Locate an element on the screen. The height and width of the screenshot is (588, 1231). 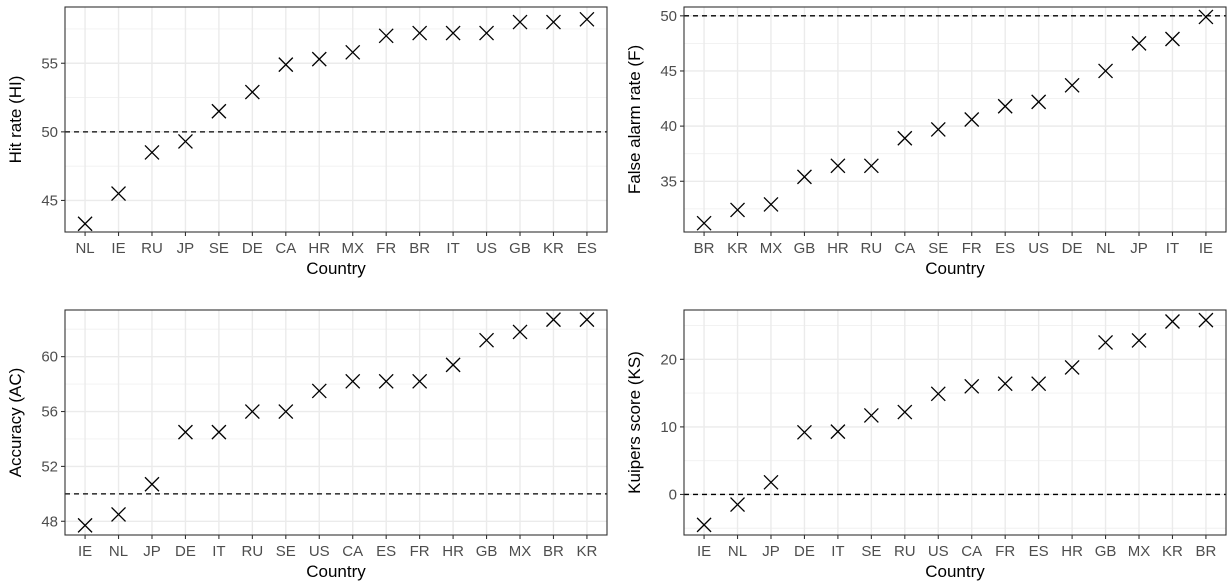
data-point-RU is located at coordinates (252, 411).